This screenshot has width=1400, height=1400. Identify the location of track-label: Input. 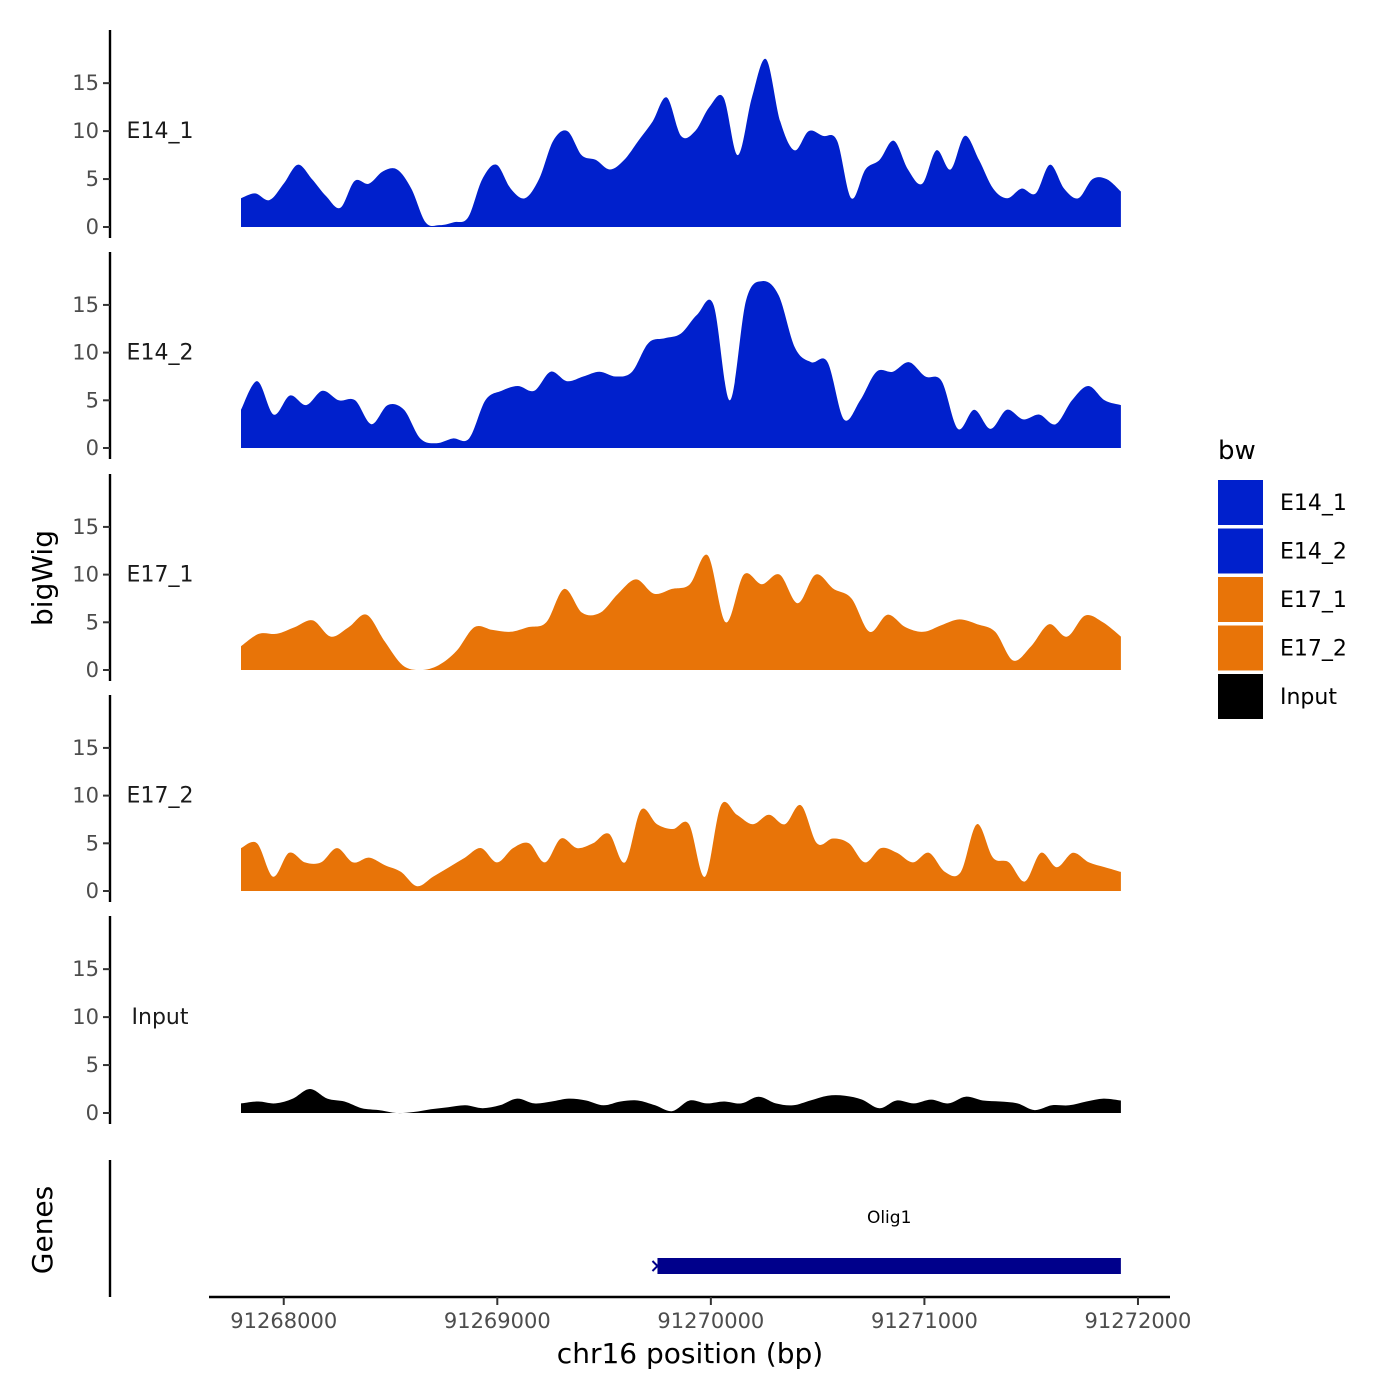
(160, 1017).